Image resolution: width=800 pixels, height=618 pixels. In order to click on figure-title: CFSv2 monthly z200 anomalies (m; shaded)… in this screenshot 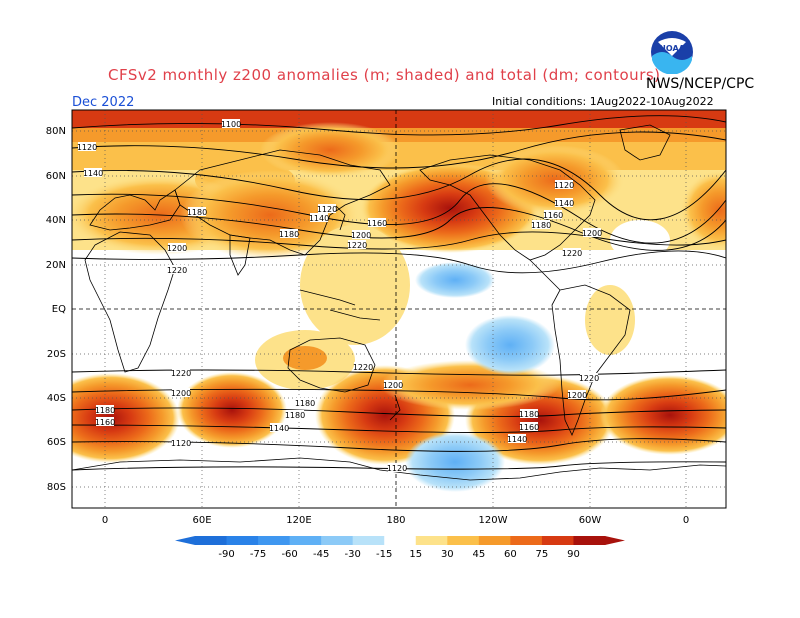, I will do `click(384, 75)`.